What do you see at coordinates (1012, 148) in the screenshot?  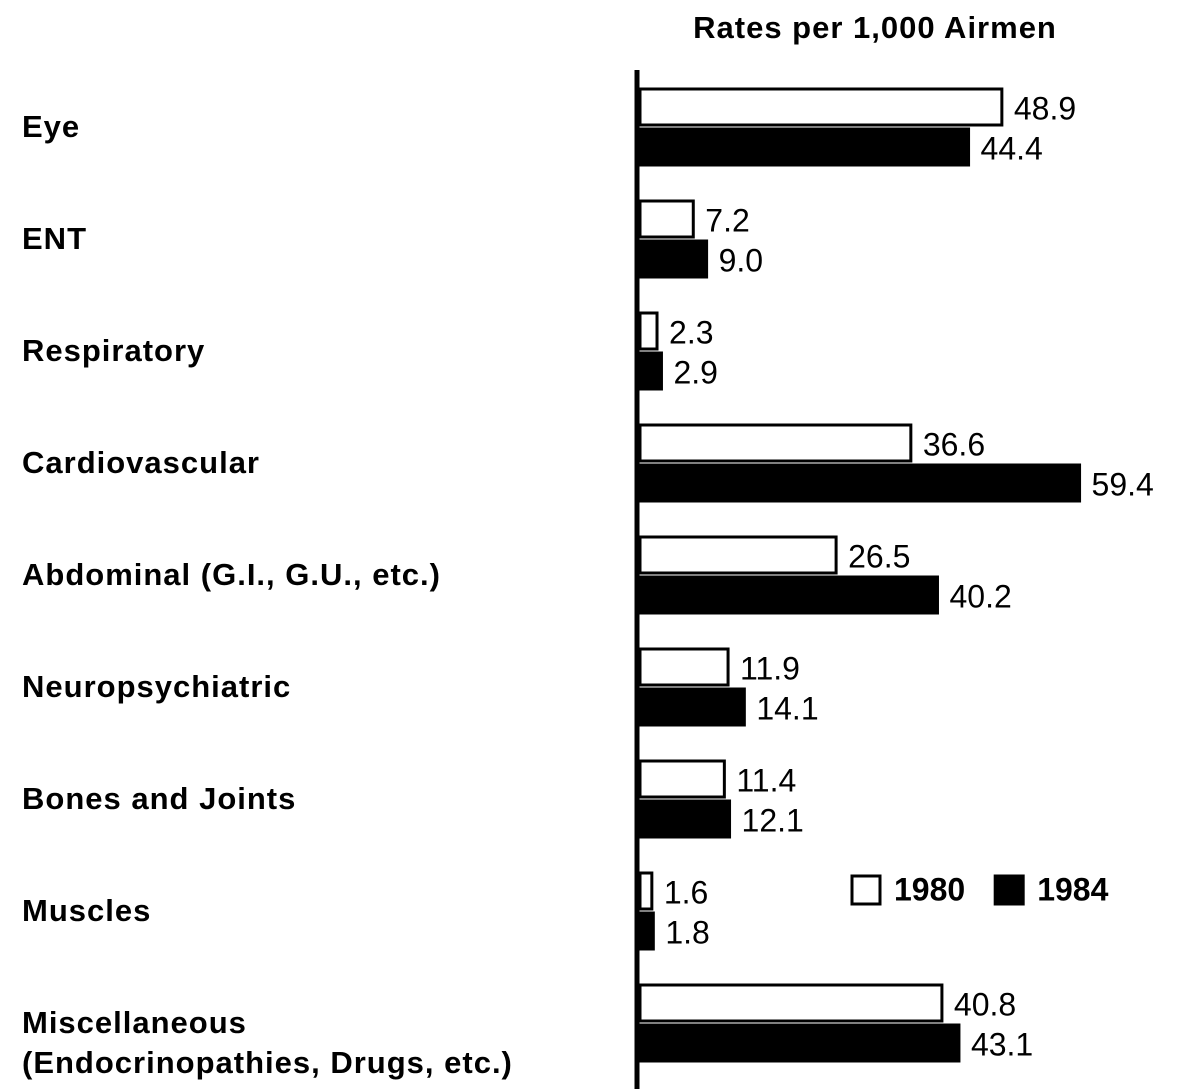 I see `value-label: 44.4` at bounding box center [1012, 148].